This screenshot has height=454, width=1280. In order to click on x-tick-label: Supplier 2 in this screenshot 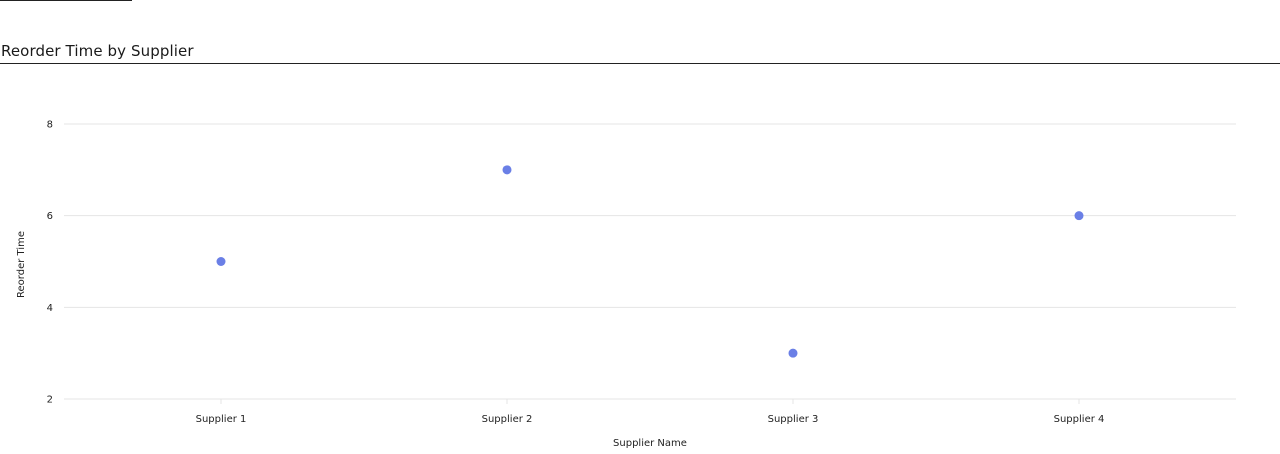, I will do `click(507, 419)`.